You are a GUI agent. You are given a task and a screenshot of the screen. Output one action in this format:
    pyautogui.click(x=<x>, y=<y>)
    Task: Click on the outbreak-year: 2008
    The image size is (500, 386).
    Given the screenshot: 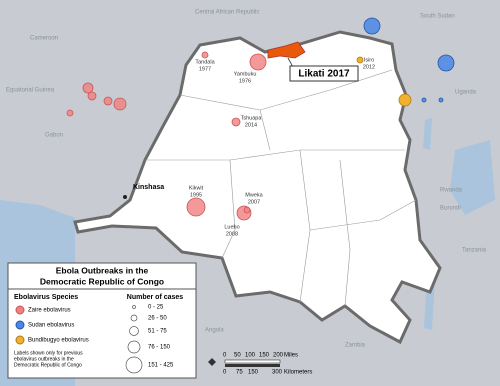 What is the action you would take?
    pyautogui.click(x=232, y=234)
    